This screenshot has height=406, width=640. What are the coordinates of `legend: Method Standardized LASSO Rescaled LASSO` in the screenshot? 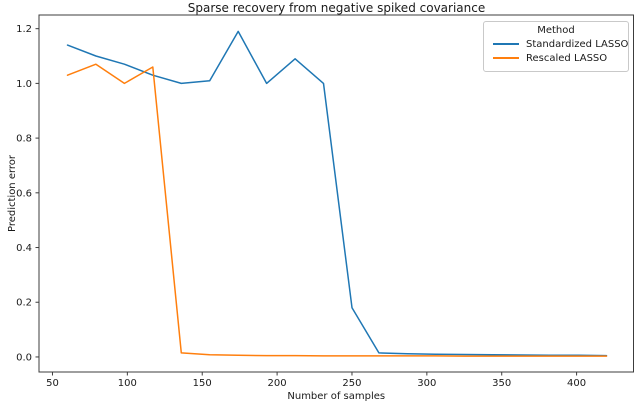 It's located at (556, 46).